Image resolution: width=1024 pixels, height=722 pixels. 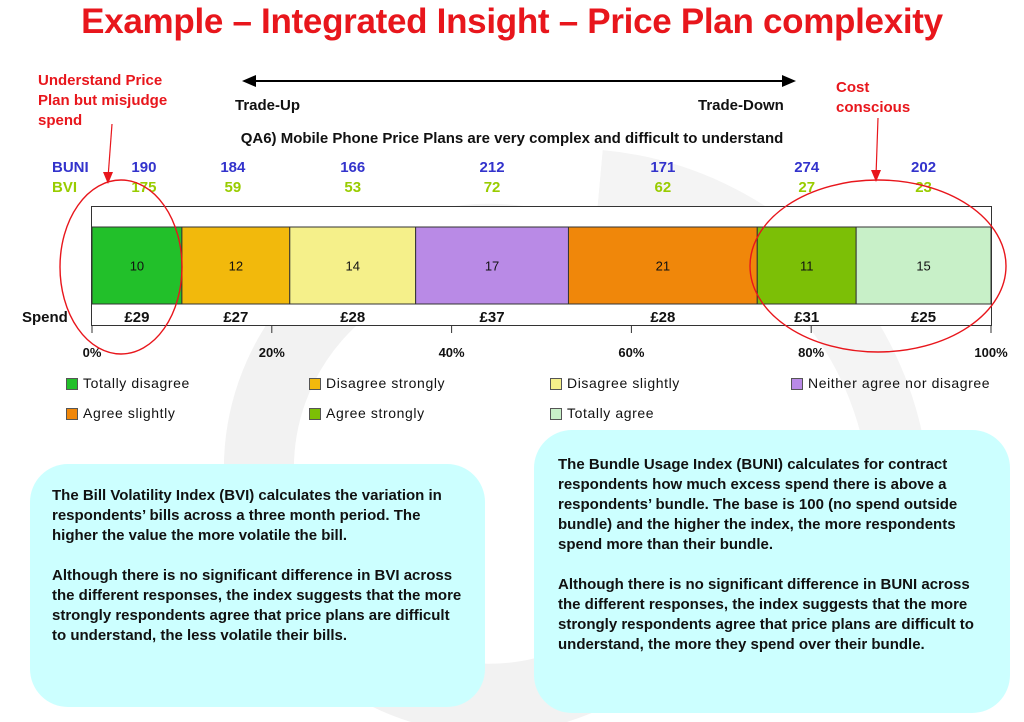 What do you see at coordinates (144, 167) in the screenshot?
I see `buni-value: 190` at bounding box center [144, 167].